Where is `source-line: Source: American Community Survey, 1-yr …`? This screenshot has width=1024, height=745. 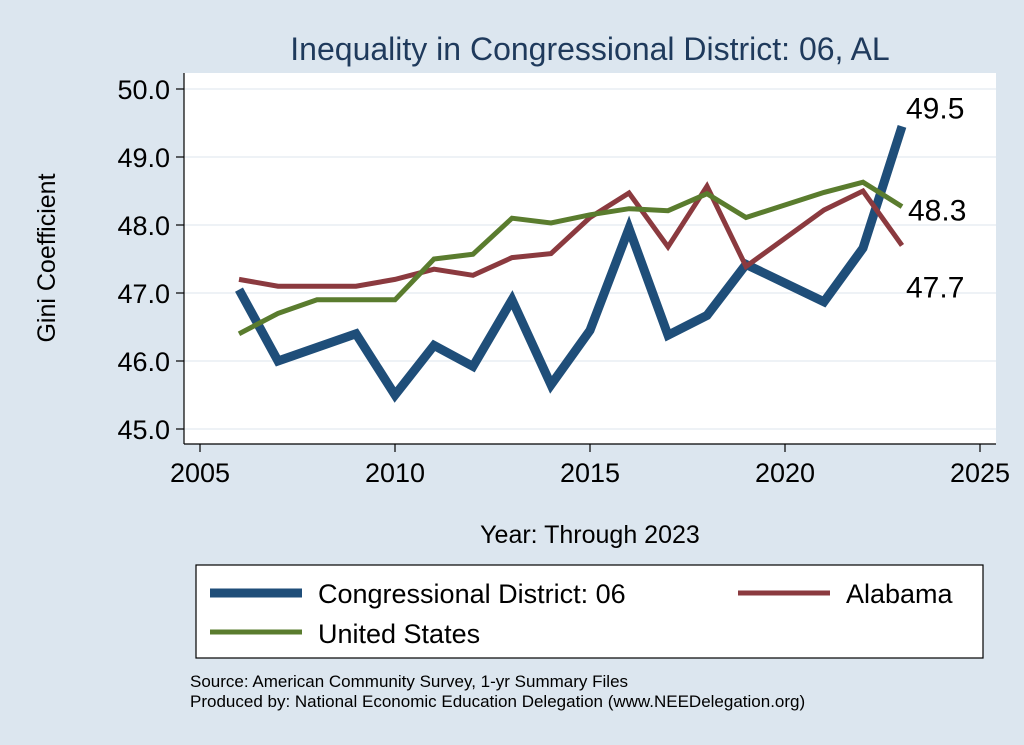
source-line: Source: American Community Survey, 1-yr … is located at coordinates (409, 681).